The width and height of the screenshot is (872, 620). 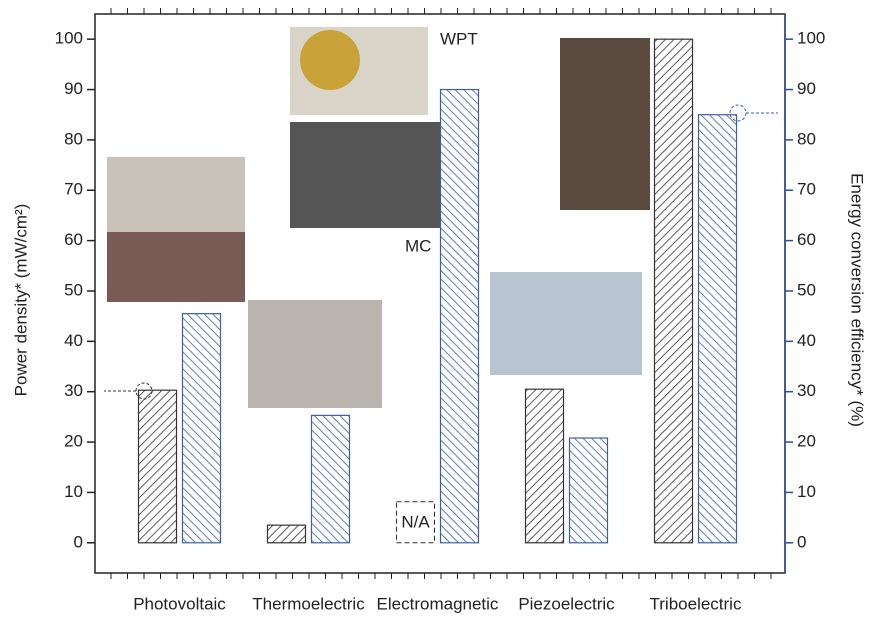 I want to click on y-tick-label: 100, so click(x=69, y=38).